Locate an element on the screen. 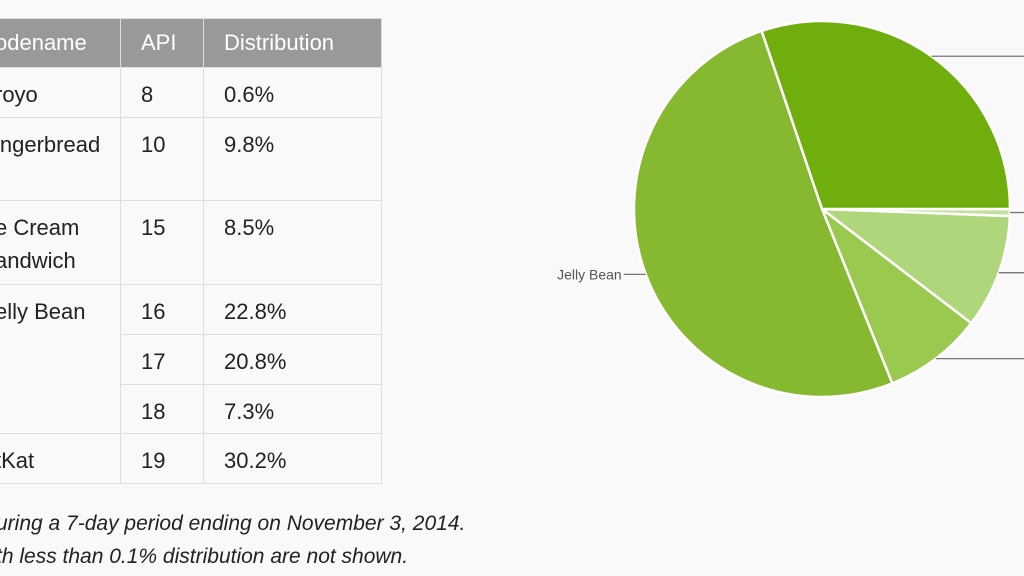 The height and width of the screenshot is (576, 1024). distribution-cell: 7.3% is located at coordinates (292, 409).